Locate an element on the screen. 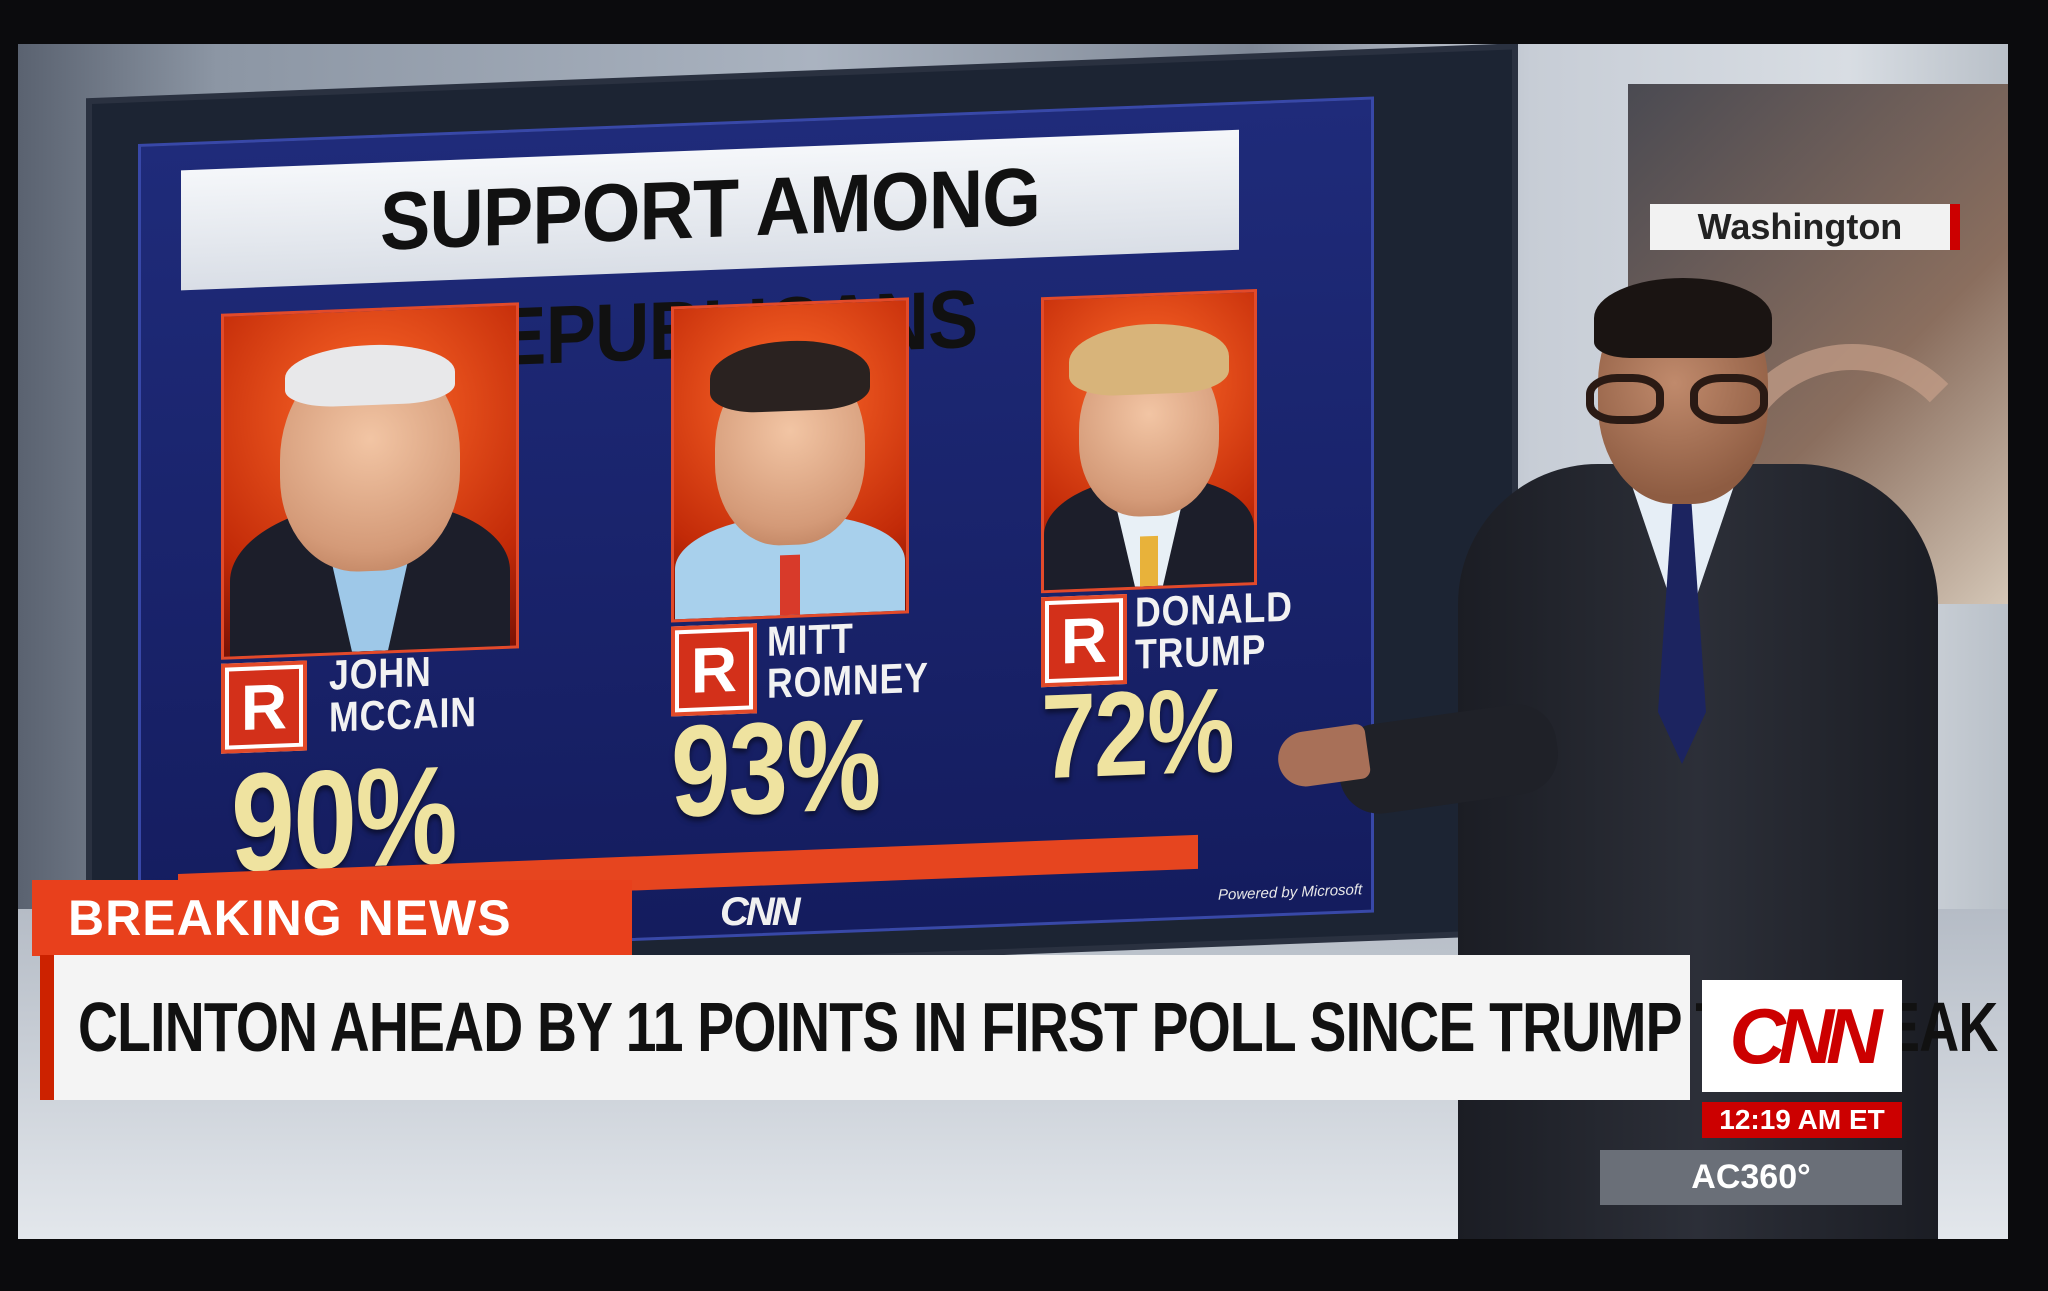 Image resolution: width=2048 pixels, height=1291 pixels. graphic-title: SUPPORT AMONG REPUBLICANS is located at coordinates (710, 257).